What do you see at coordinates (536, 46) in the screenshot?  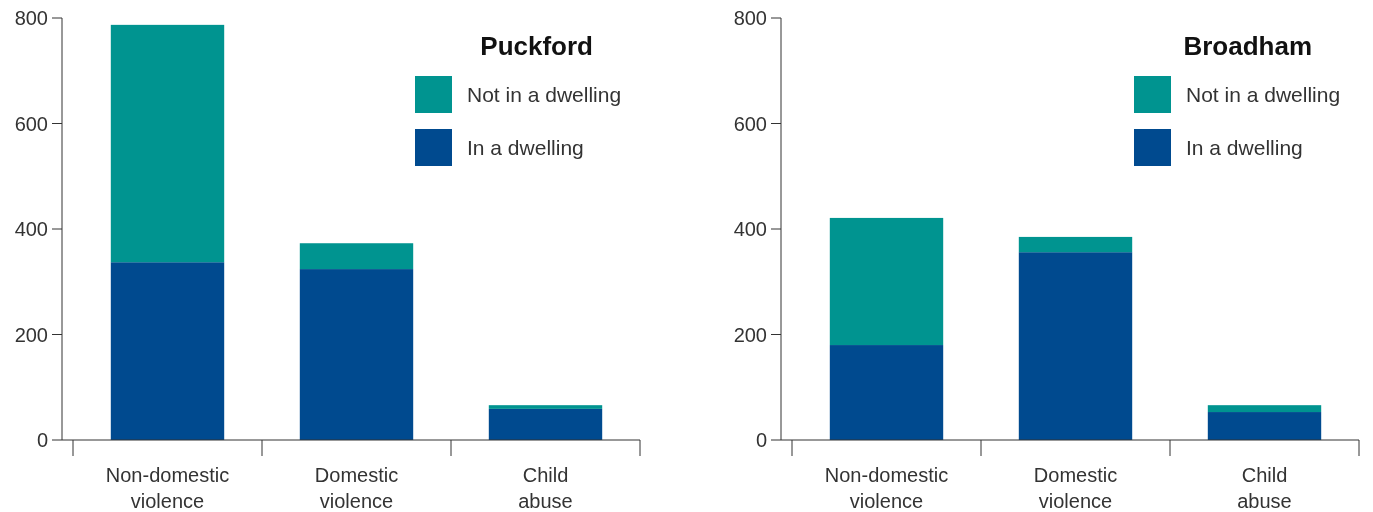 I see `text: Puckford` at bounding box center [536, 46].